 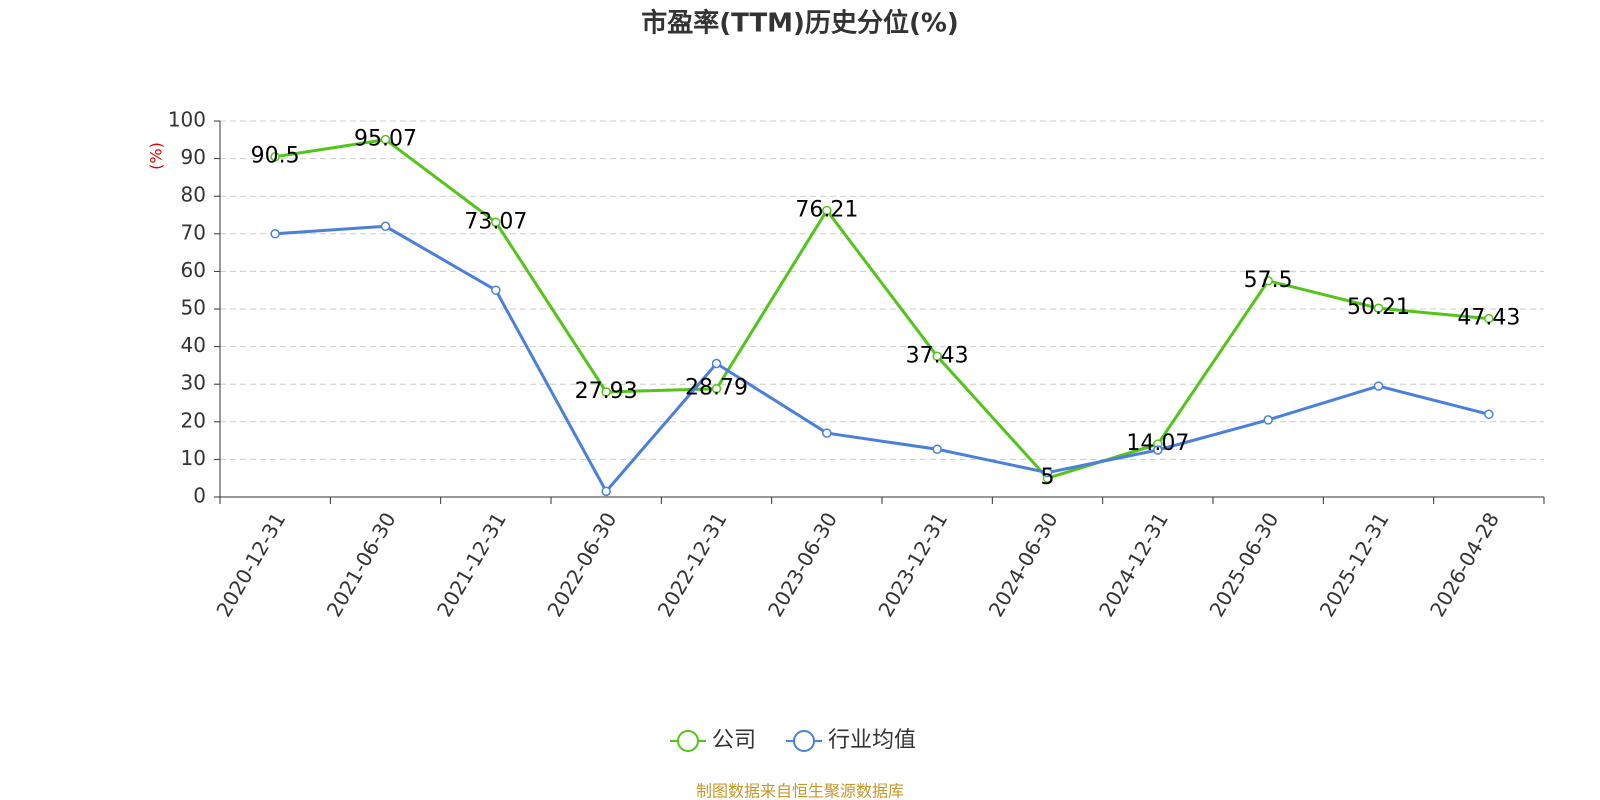 I want to click on data-label: 57.5, so click(x=1268, y=280).